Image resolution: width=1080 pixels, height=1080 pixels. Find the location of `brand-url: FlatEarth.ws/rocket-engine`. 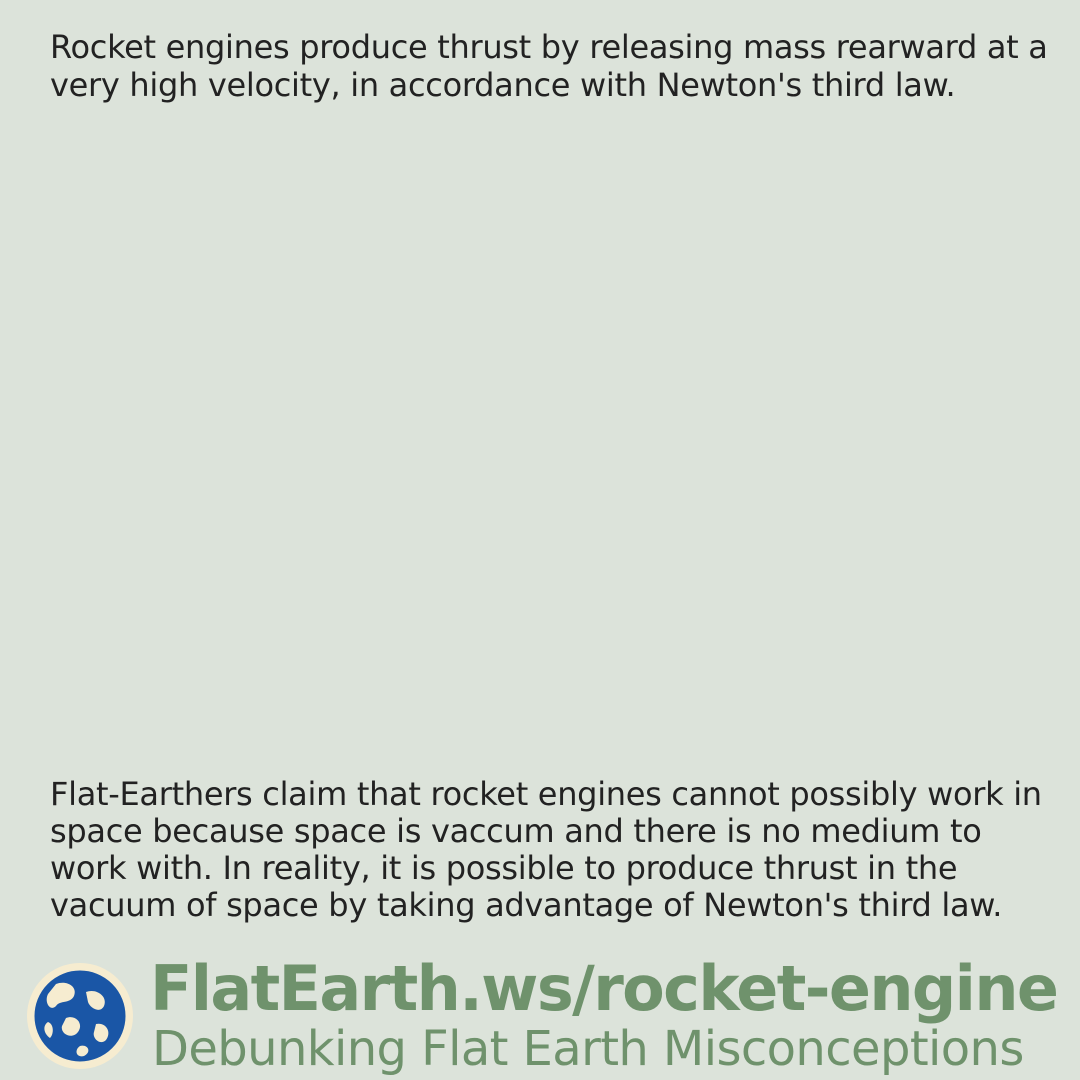

brand-url: FlatEarth.ws/rocket-engine is located at coordinates (604, 988).